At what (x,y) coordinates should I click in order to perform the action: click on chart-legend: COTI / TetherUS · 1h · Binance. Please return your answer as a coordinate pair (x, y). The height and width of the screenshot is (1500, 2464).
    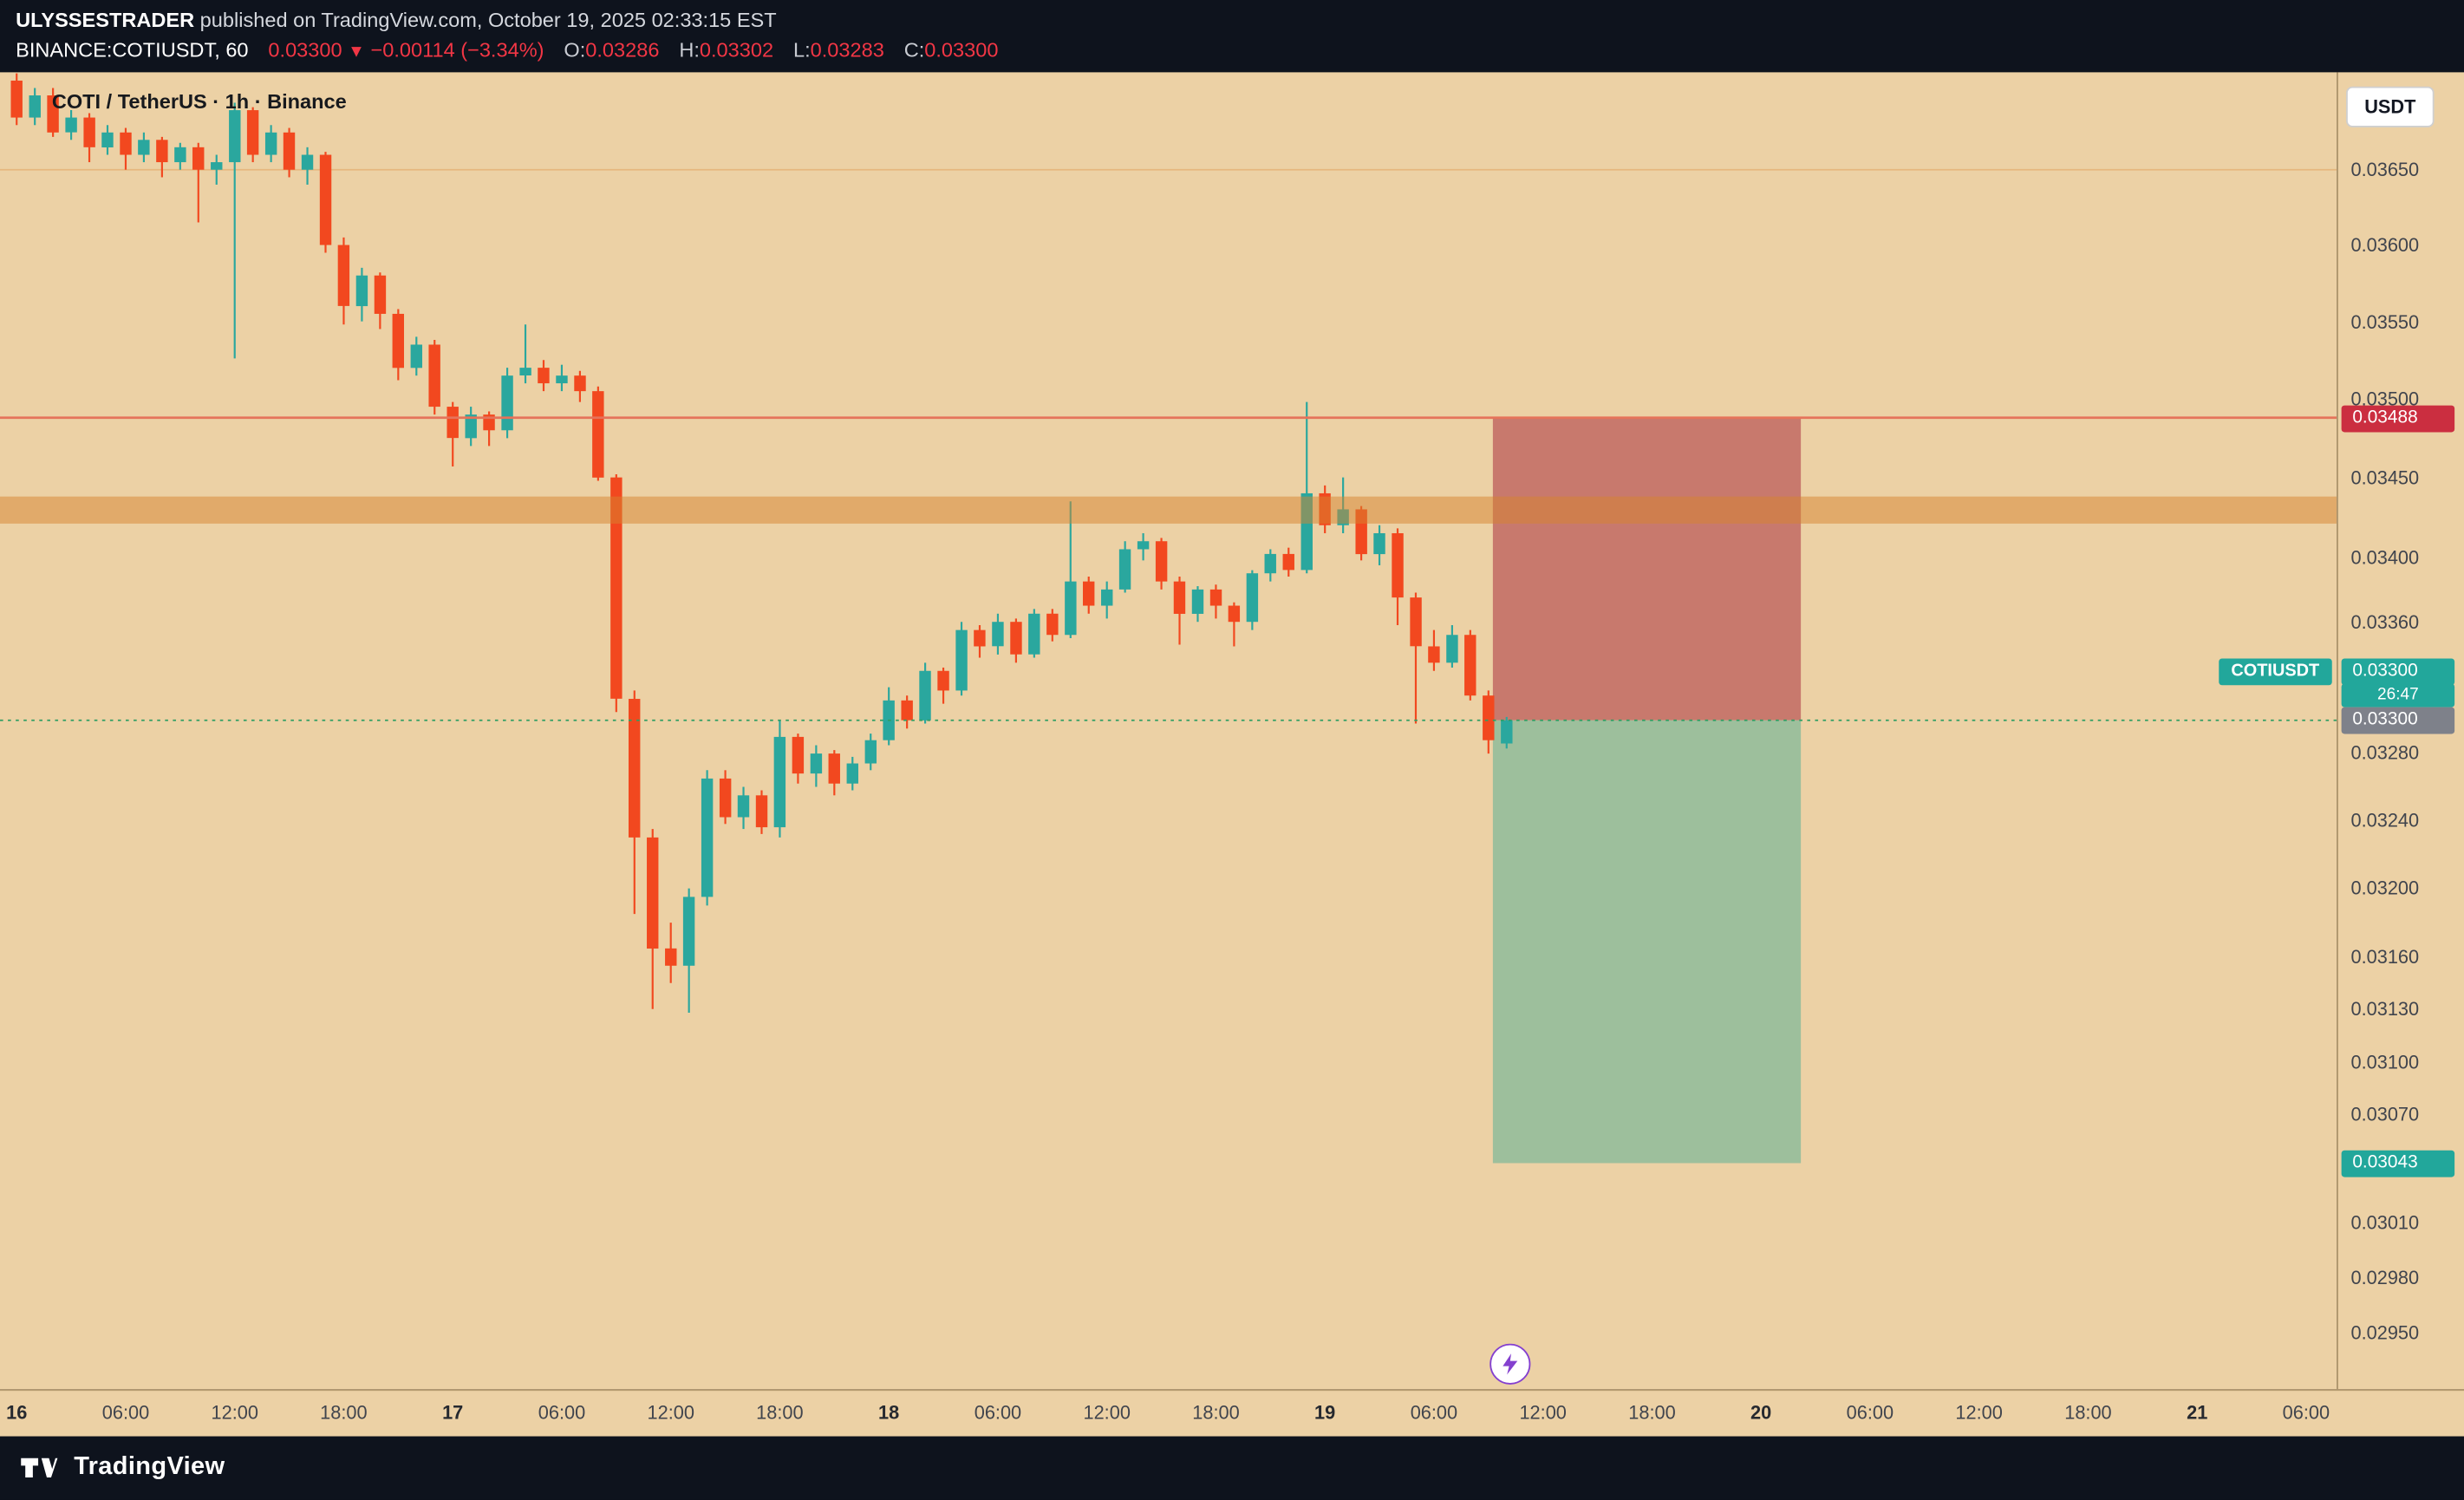
    Looking at the image, I should click on (199, 101).